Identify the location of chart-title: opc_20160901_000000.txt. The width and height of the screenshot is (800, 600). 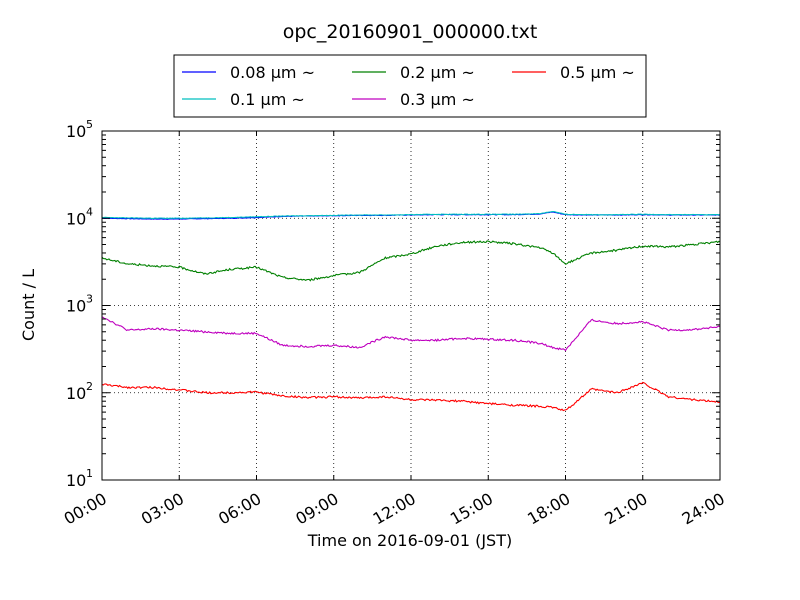
(410, 32).